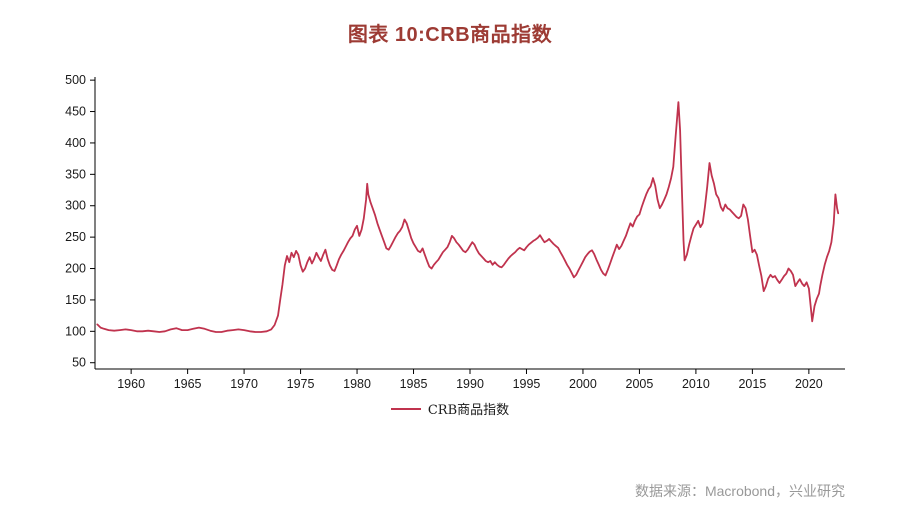 The image size is (900, 523). I want to click on y-tick-label: 450, so click(75, 112).